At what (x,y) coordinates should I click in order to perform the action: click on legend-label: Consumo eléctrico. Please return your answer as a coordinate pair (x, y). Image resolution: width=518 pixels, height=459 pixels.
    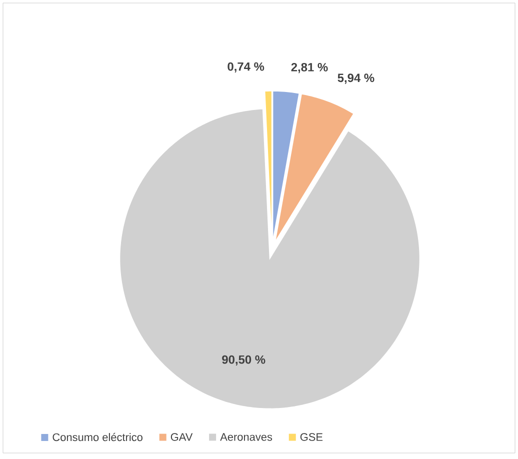
    Looking at the image, I should click on (97, 437).